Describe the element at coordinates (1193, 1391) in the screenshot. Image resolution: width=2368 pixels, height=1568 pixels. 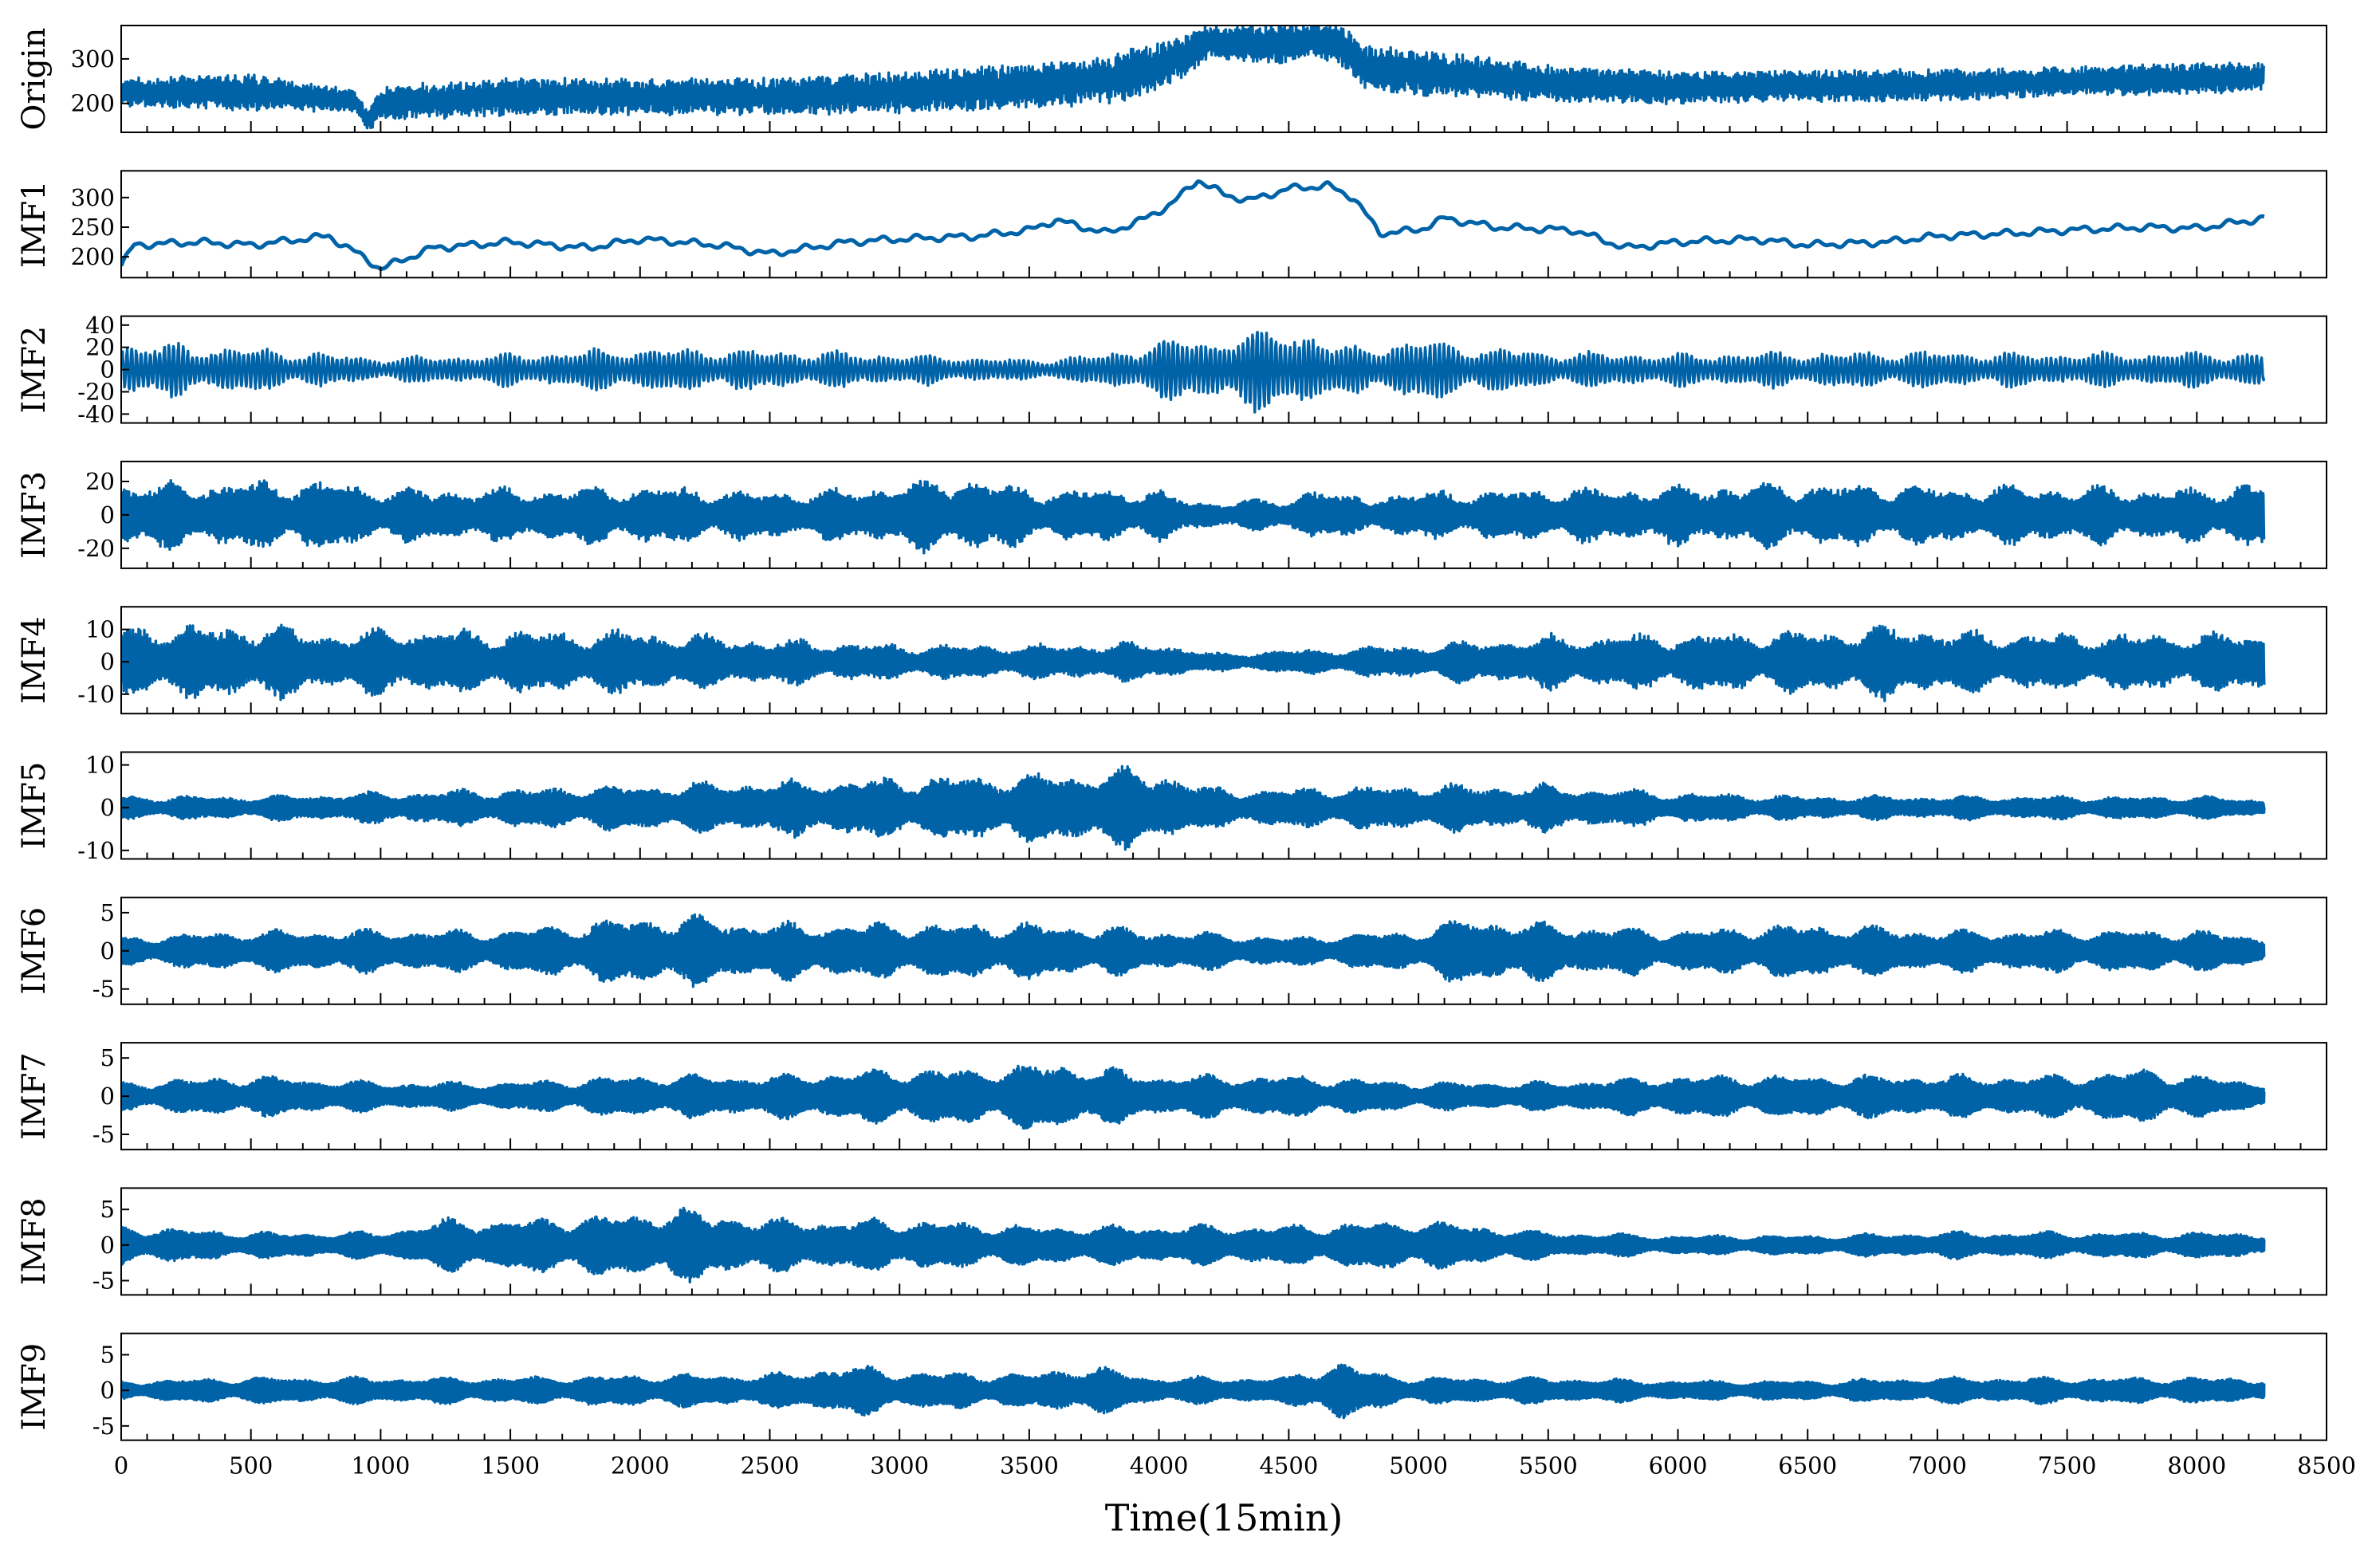
I see `series-line-imf9` at that location.